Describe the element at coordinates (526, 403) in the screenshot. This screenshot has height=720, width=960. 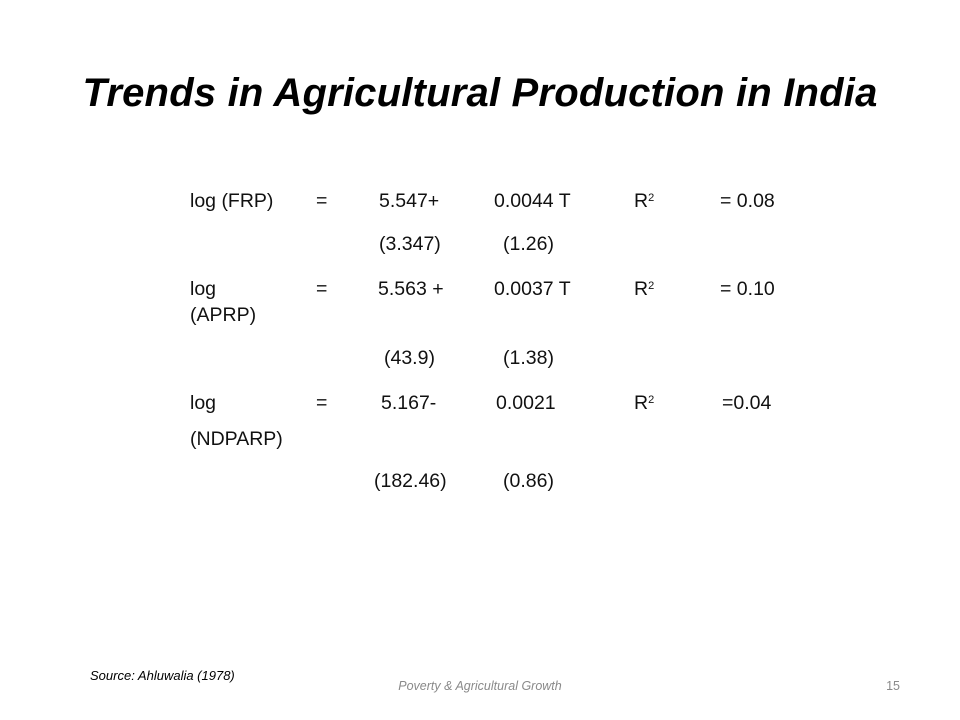
I see `trend-coefficient: 0.0021` at that location.